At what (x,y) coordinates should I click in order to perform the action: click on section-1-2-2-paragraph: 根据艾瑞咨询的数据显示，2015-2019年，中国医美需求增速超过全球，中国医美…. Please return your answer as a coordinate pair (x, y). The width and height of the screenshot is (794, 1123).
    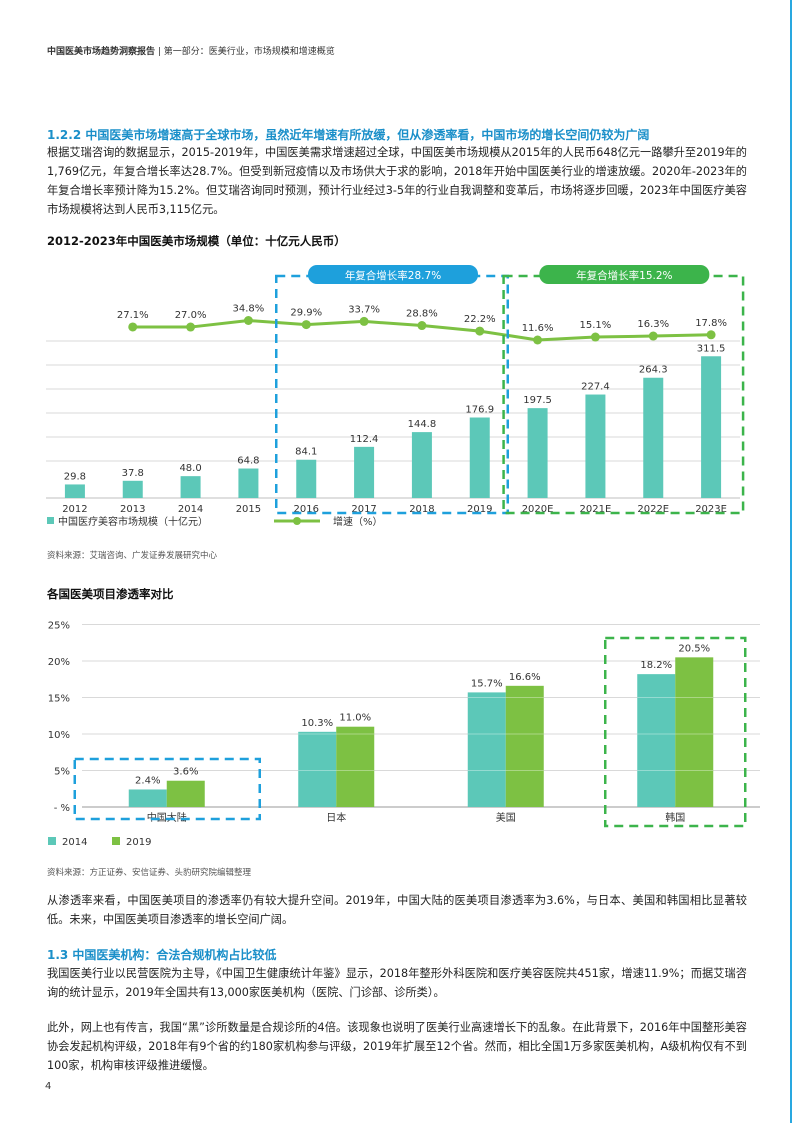
    Looking at the image, I should click on (397, 181).